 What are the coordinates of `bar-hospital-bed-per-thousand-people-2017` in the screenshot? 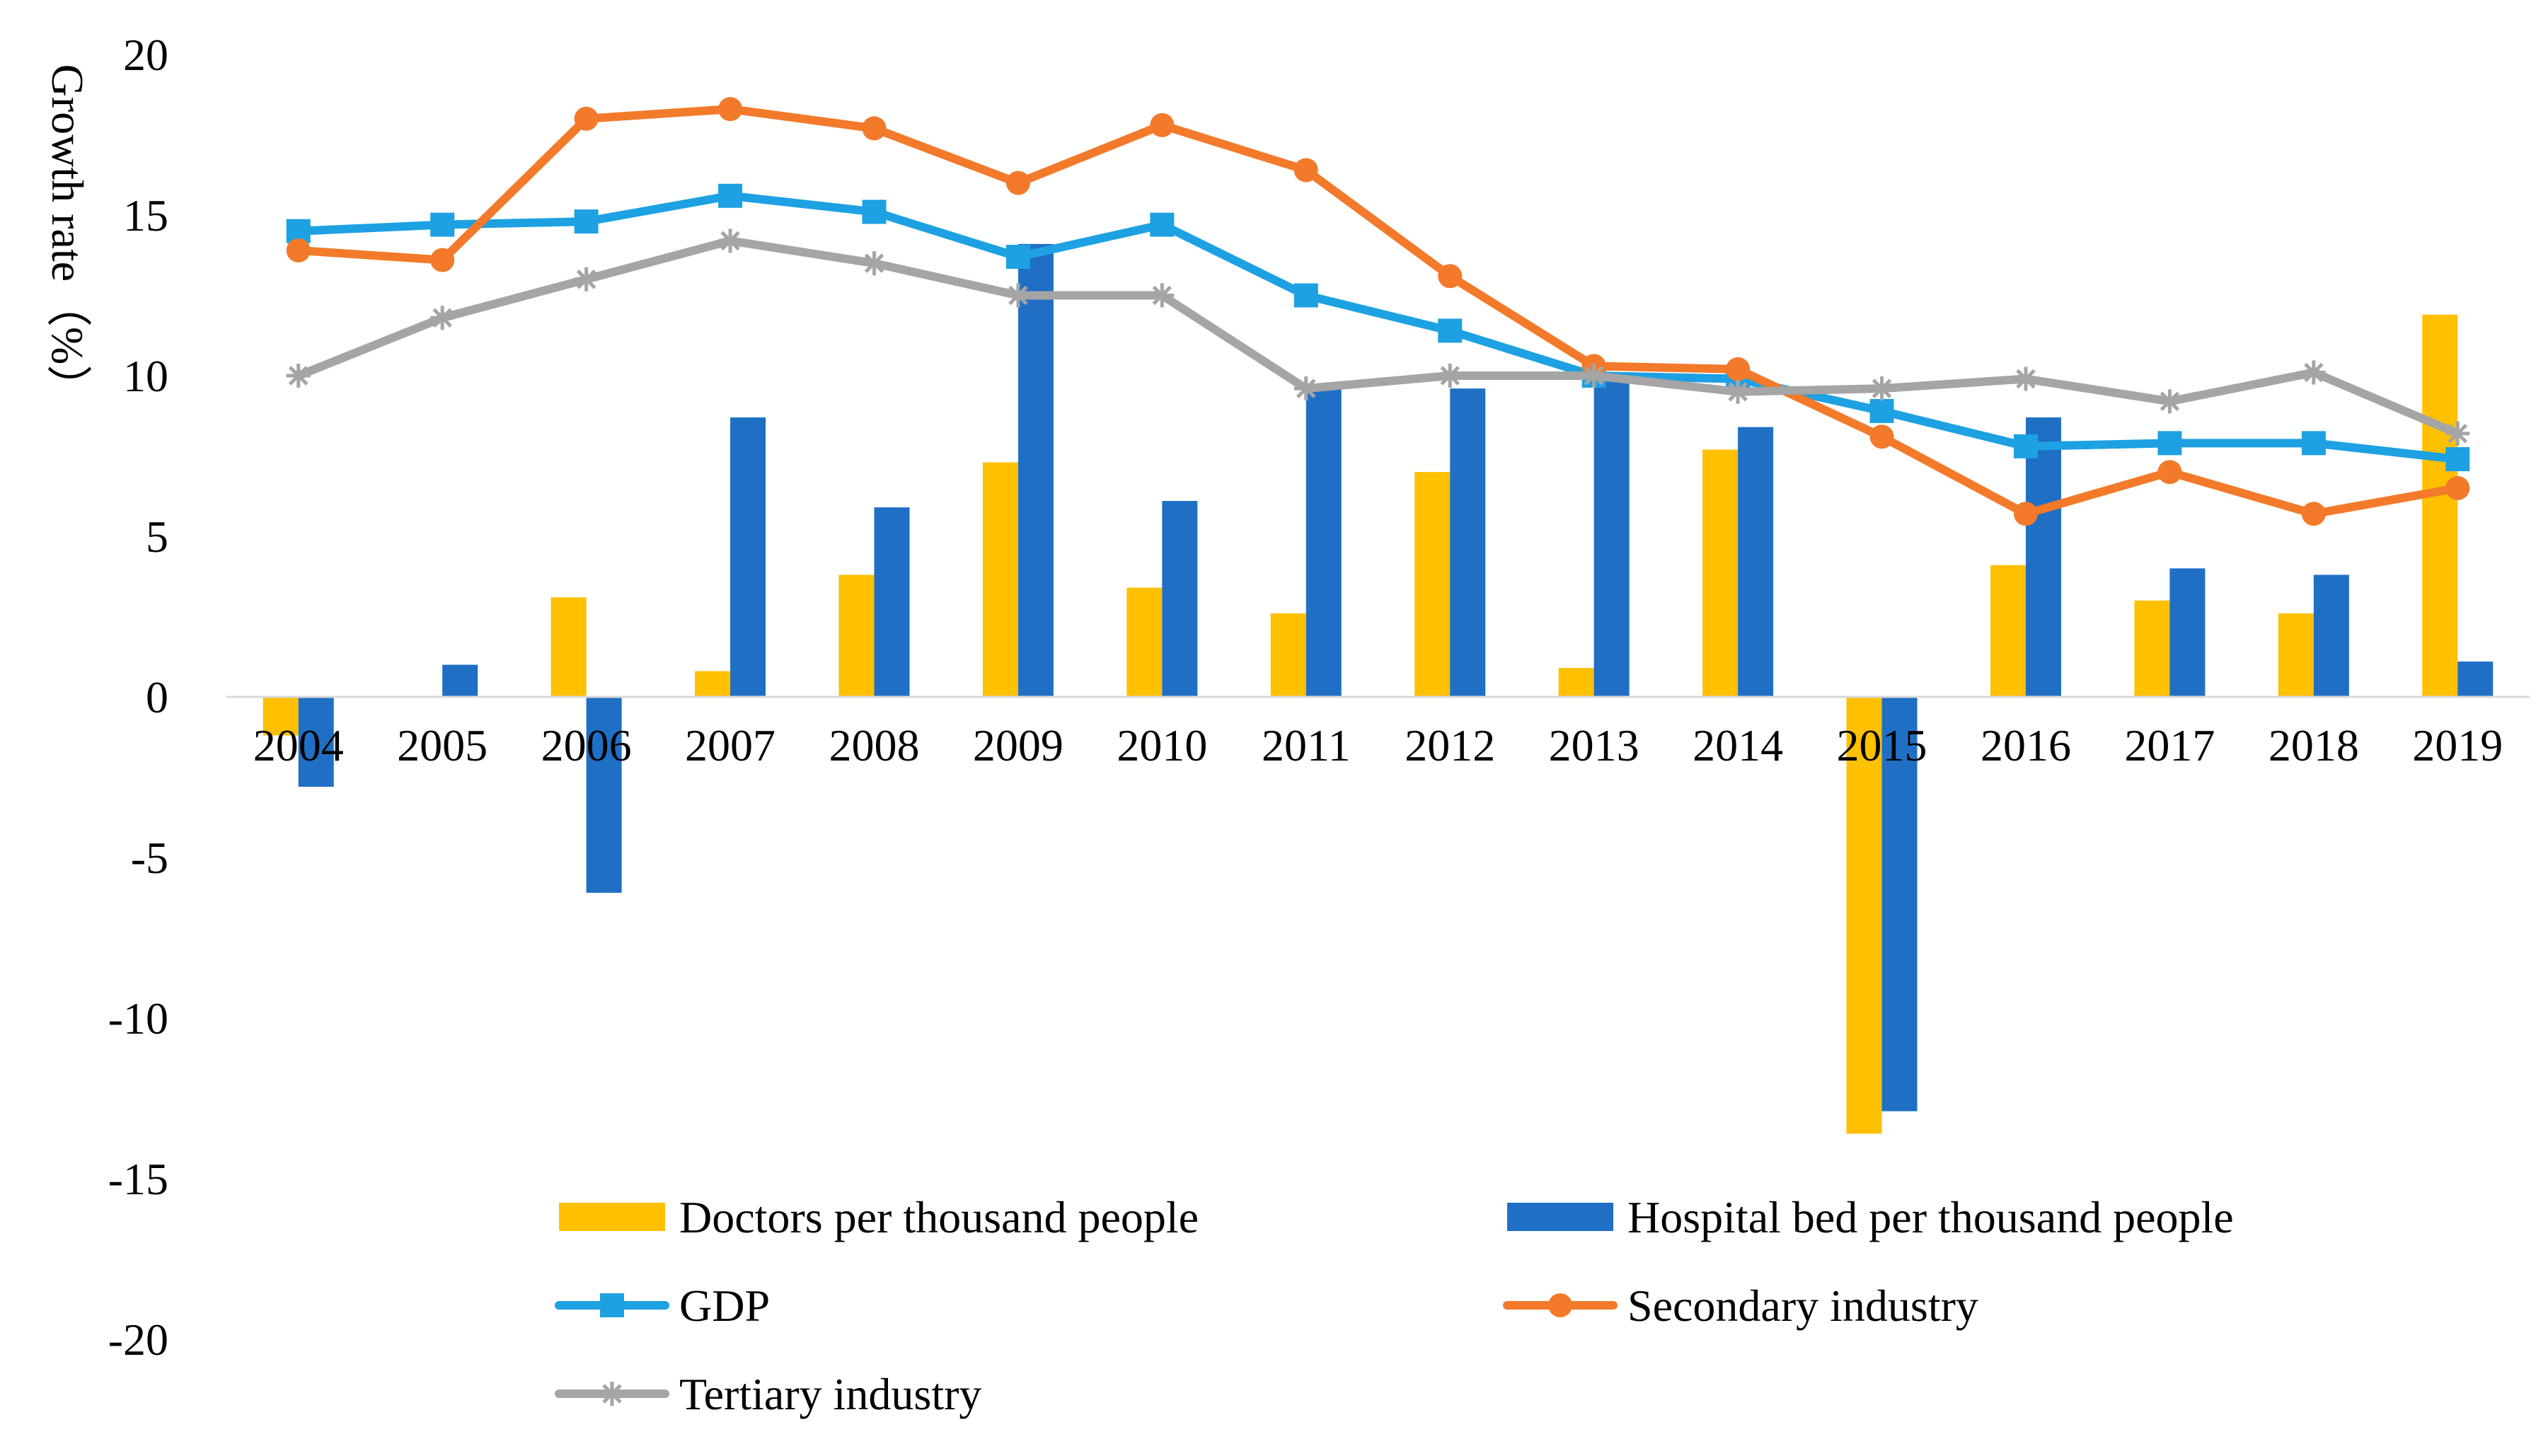 It's located at (2187, 632).